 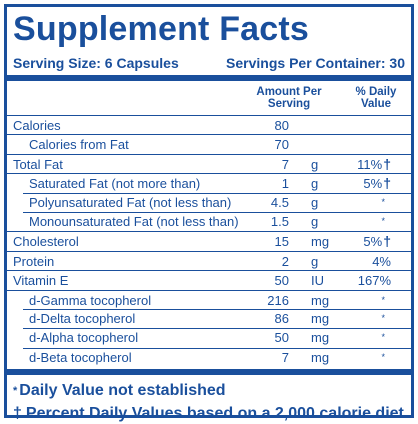 What do you see at coordinates (115, 184) in the screenshot?
I see `nutrient-name: Saturated Fat (not more than)` at bounding box center [115, 184].